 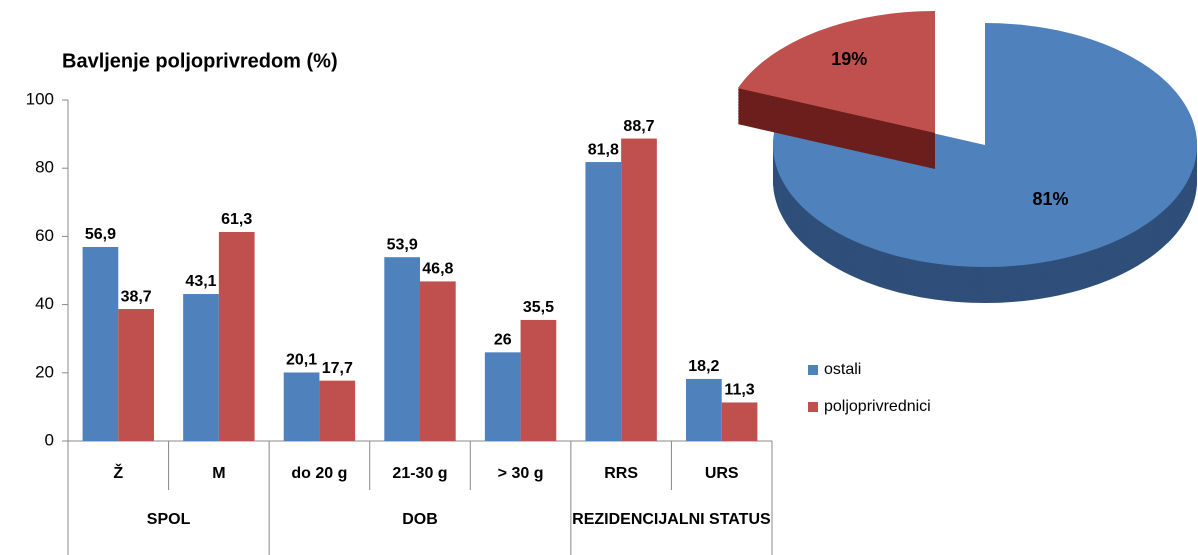 I want to click on x-tick-label: M, so click(x=218, y=473).